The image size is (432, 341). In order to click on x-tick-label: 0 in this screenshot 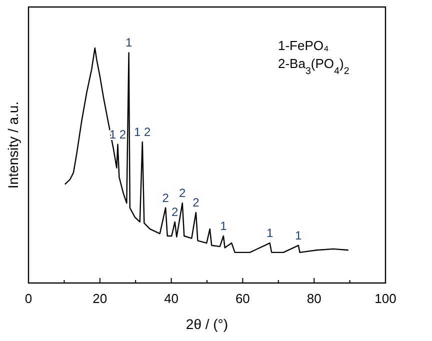, I will do `click(28, 298)`.